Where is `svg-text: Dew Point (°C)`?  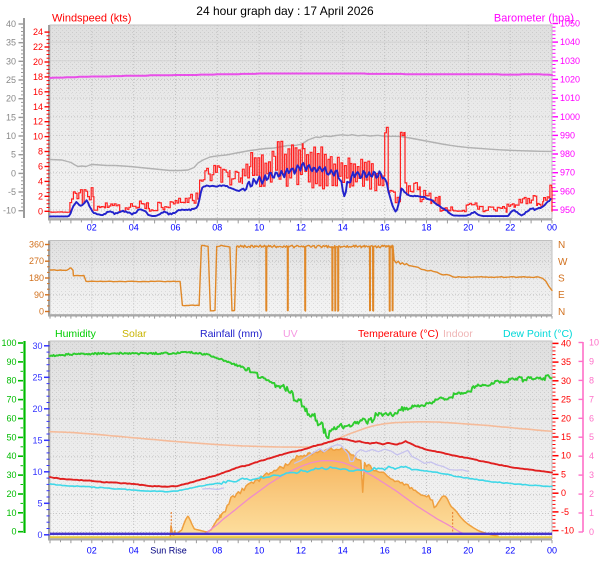 svg-text: Dew Point (°C) is located at coordinates (538, 334).